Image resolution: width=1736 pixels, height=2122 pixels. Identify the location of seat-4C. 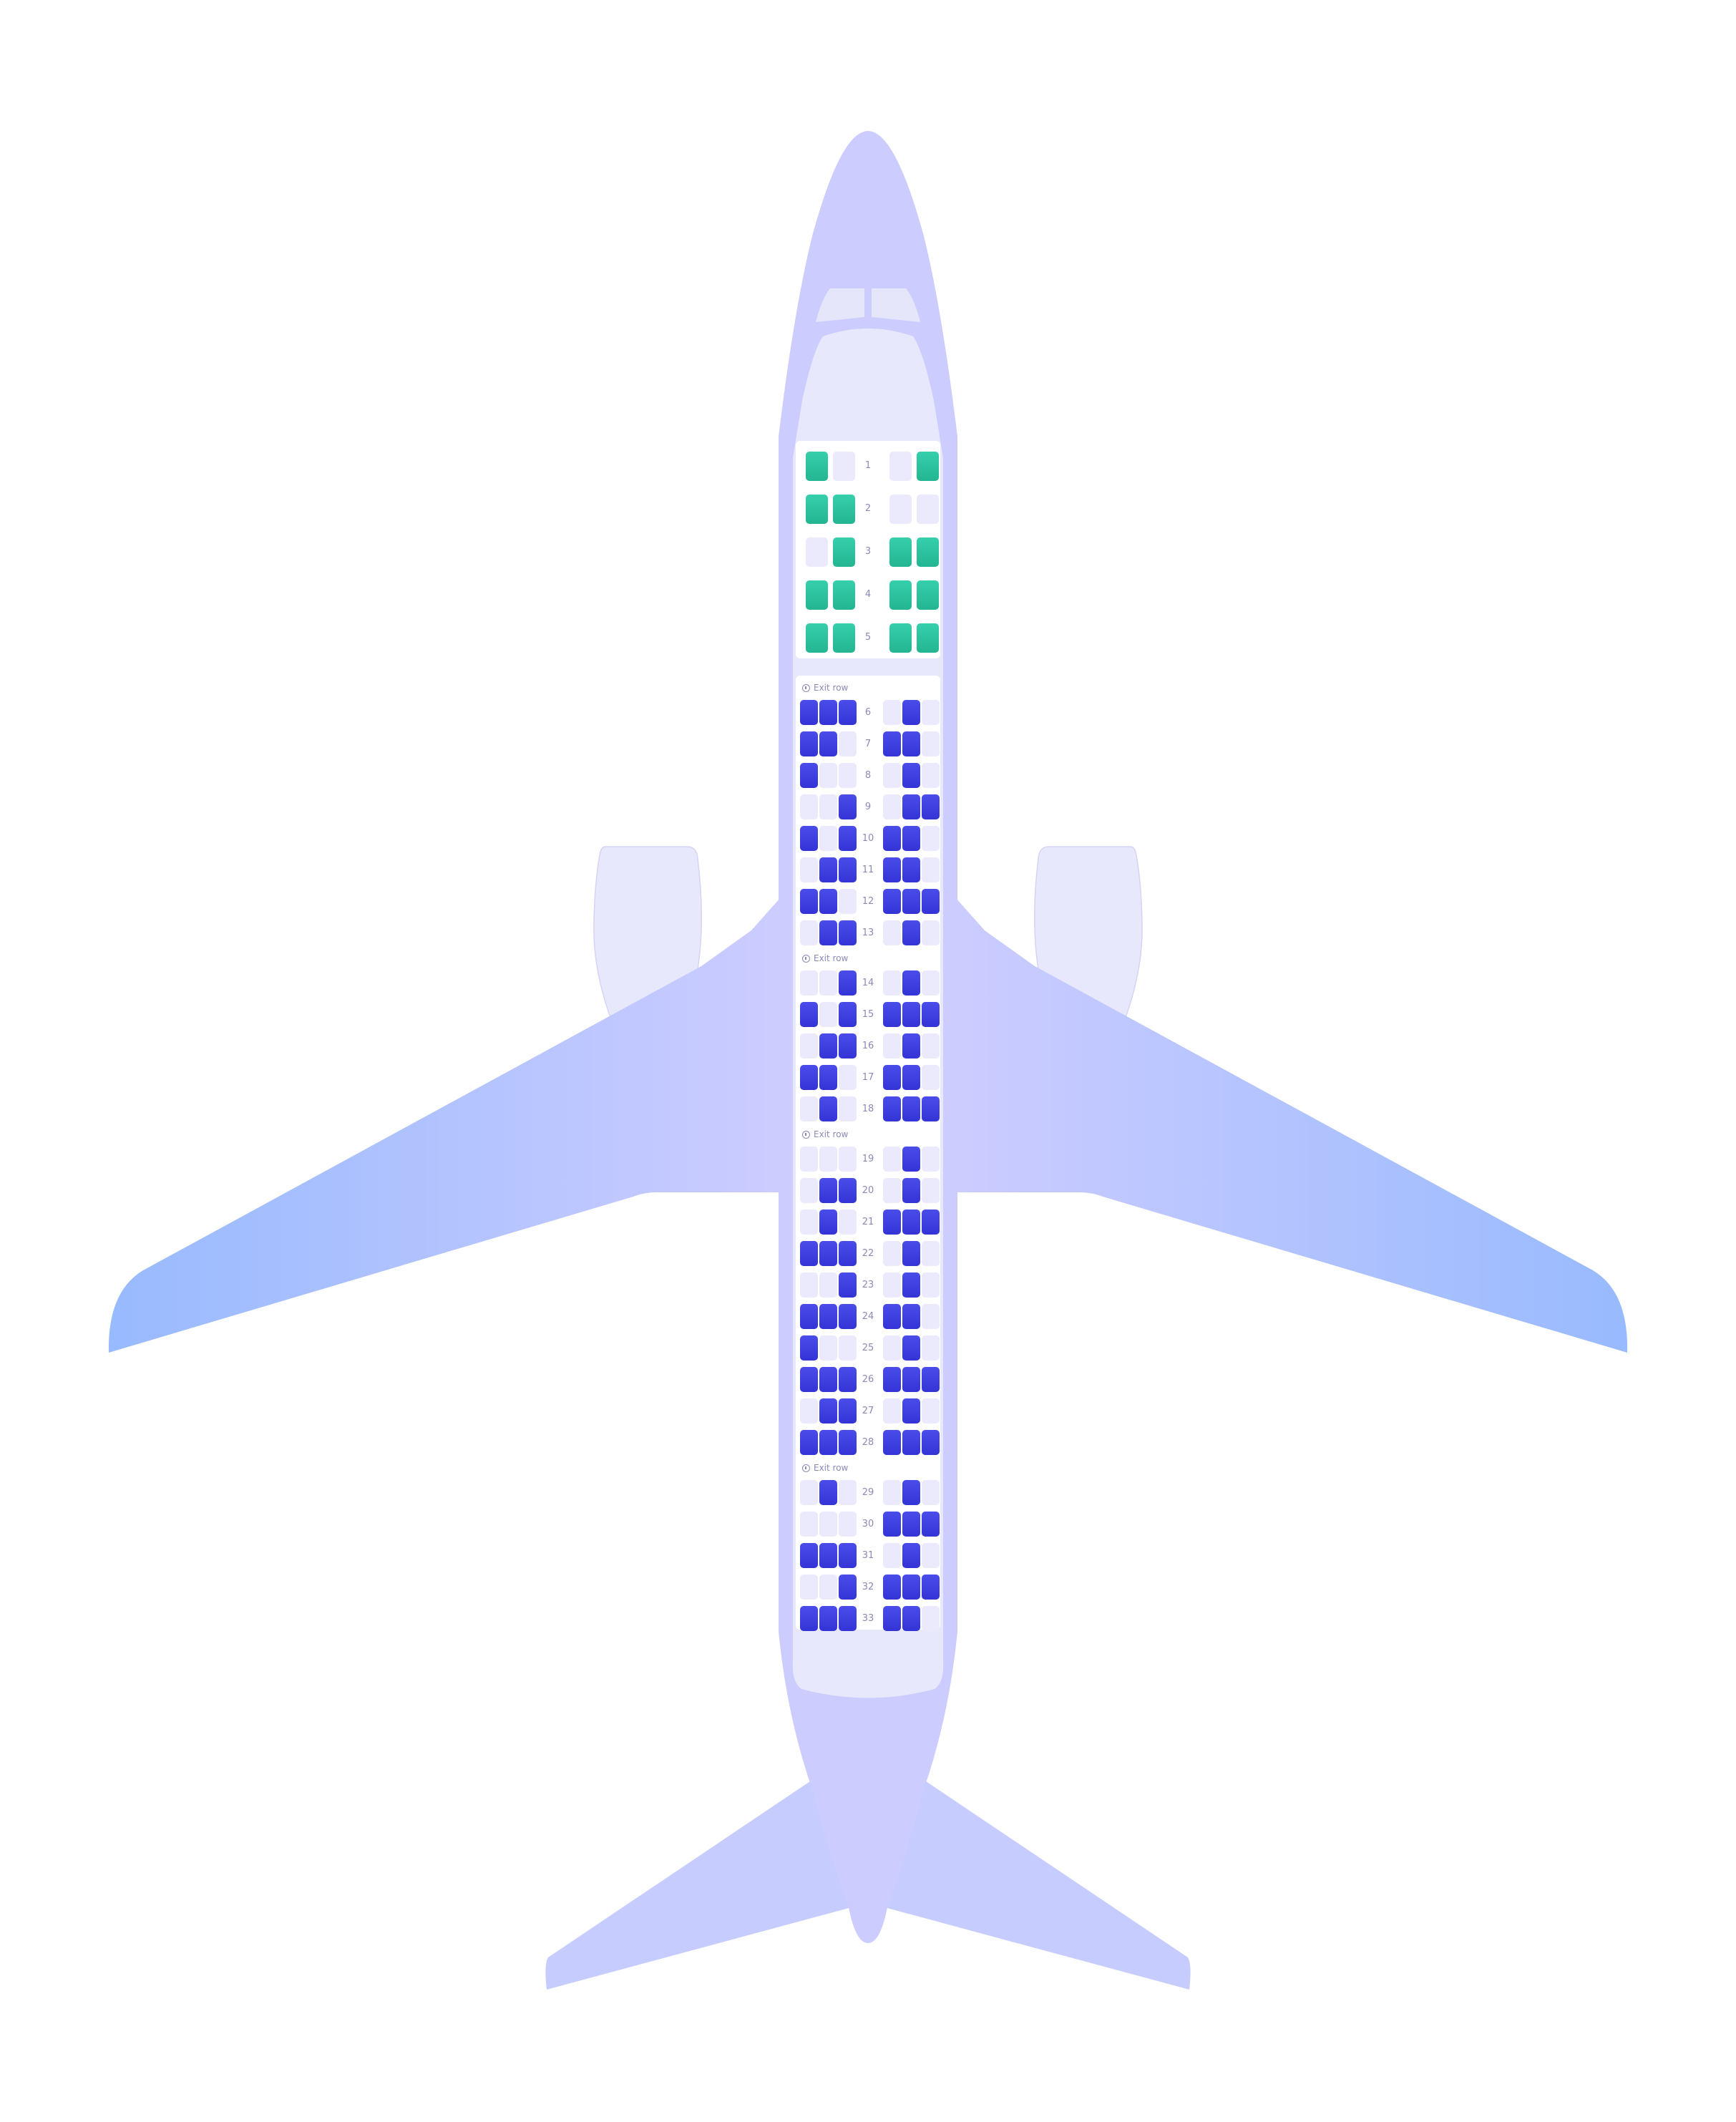
(901, 595).